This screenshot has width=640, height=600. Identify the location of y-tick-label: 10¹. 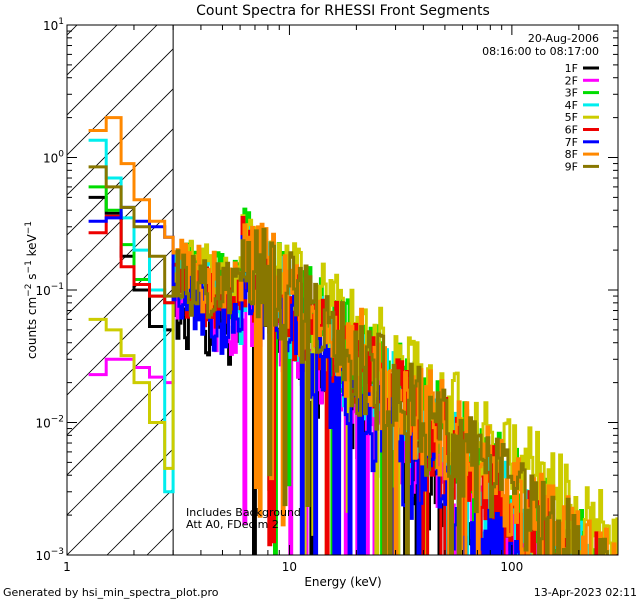
(53, 25).